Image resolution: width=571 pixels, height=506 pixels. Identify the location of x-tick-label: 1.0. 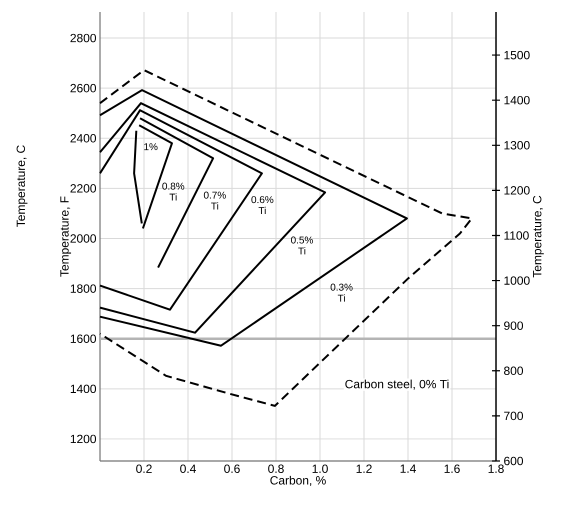
(320, 468).